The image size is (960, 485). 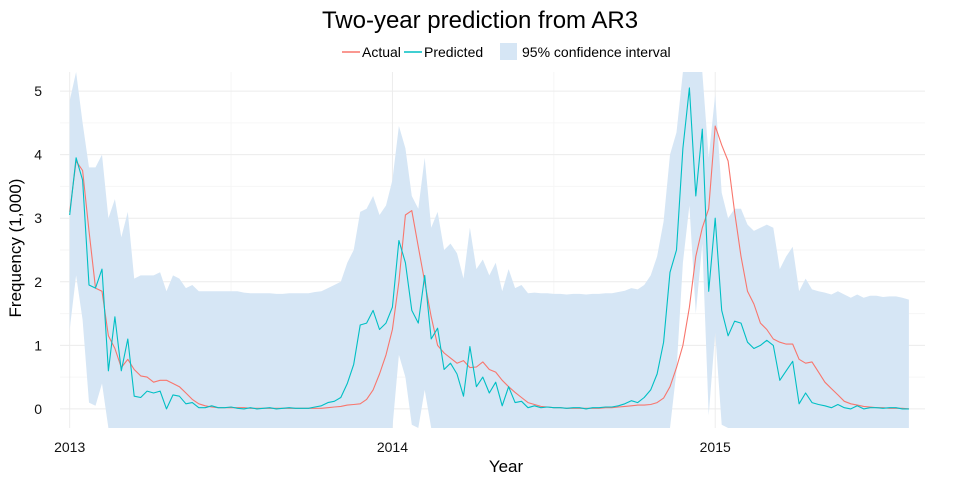 I want to click on y-tick-label: 4, so click(x=38, y=155).